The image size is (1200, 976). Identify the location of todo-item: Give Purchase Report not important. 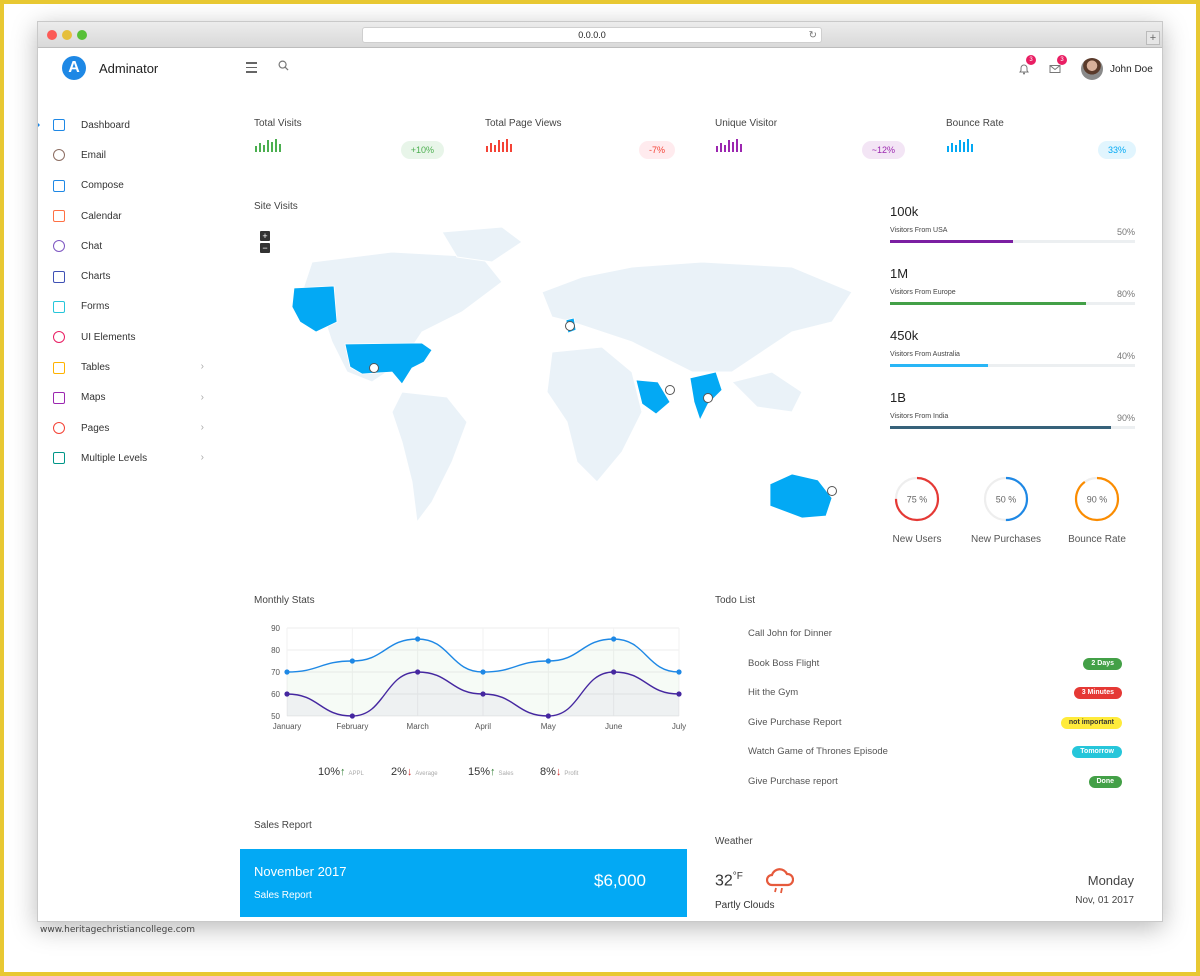
(935, 731).